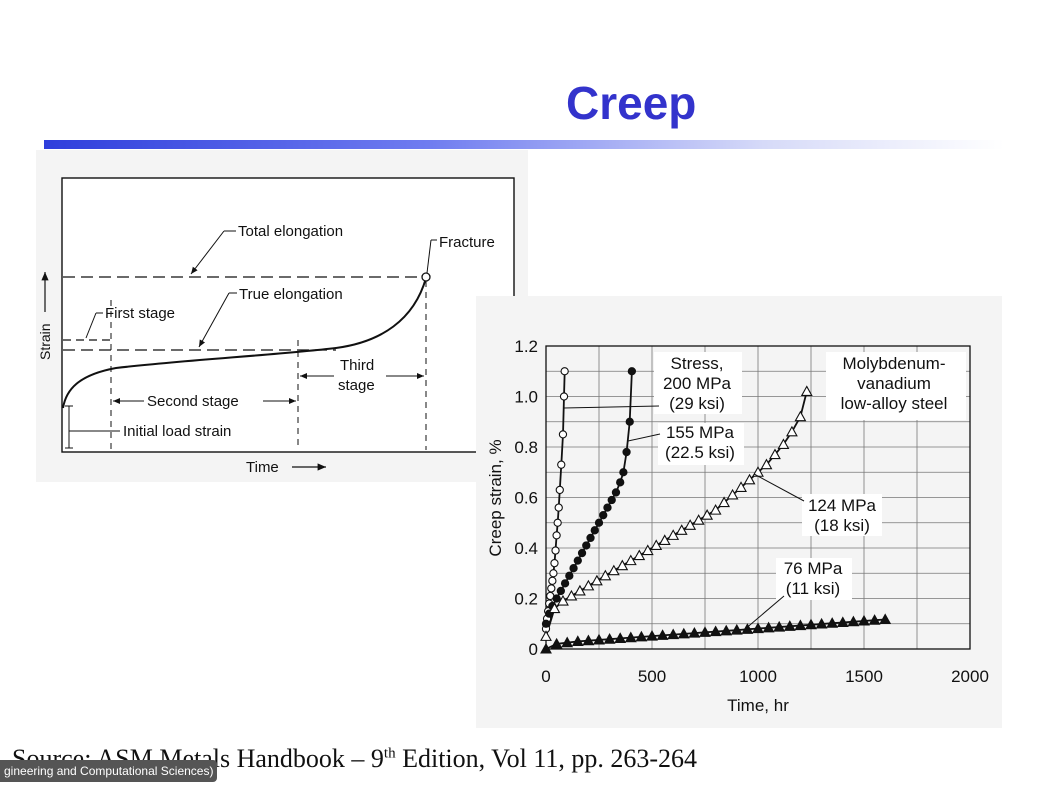 This screenshot has height=787, width=1054. Describe the element at coordinates (193, 401) in the screenshot. I see `second-stage-label: Second stage` at that location.